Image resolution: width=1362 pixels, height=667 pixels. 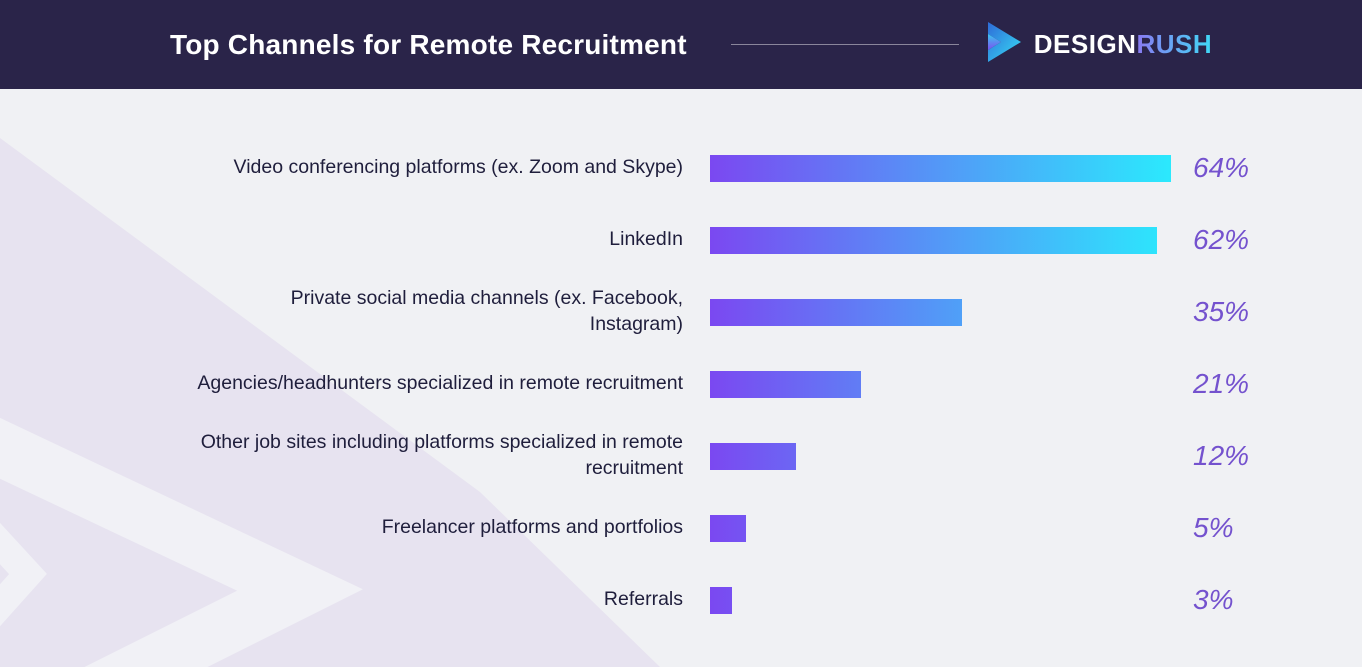 I want to click on bar-value-label: 3%, so click(x=1213, y=599).